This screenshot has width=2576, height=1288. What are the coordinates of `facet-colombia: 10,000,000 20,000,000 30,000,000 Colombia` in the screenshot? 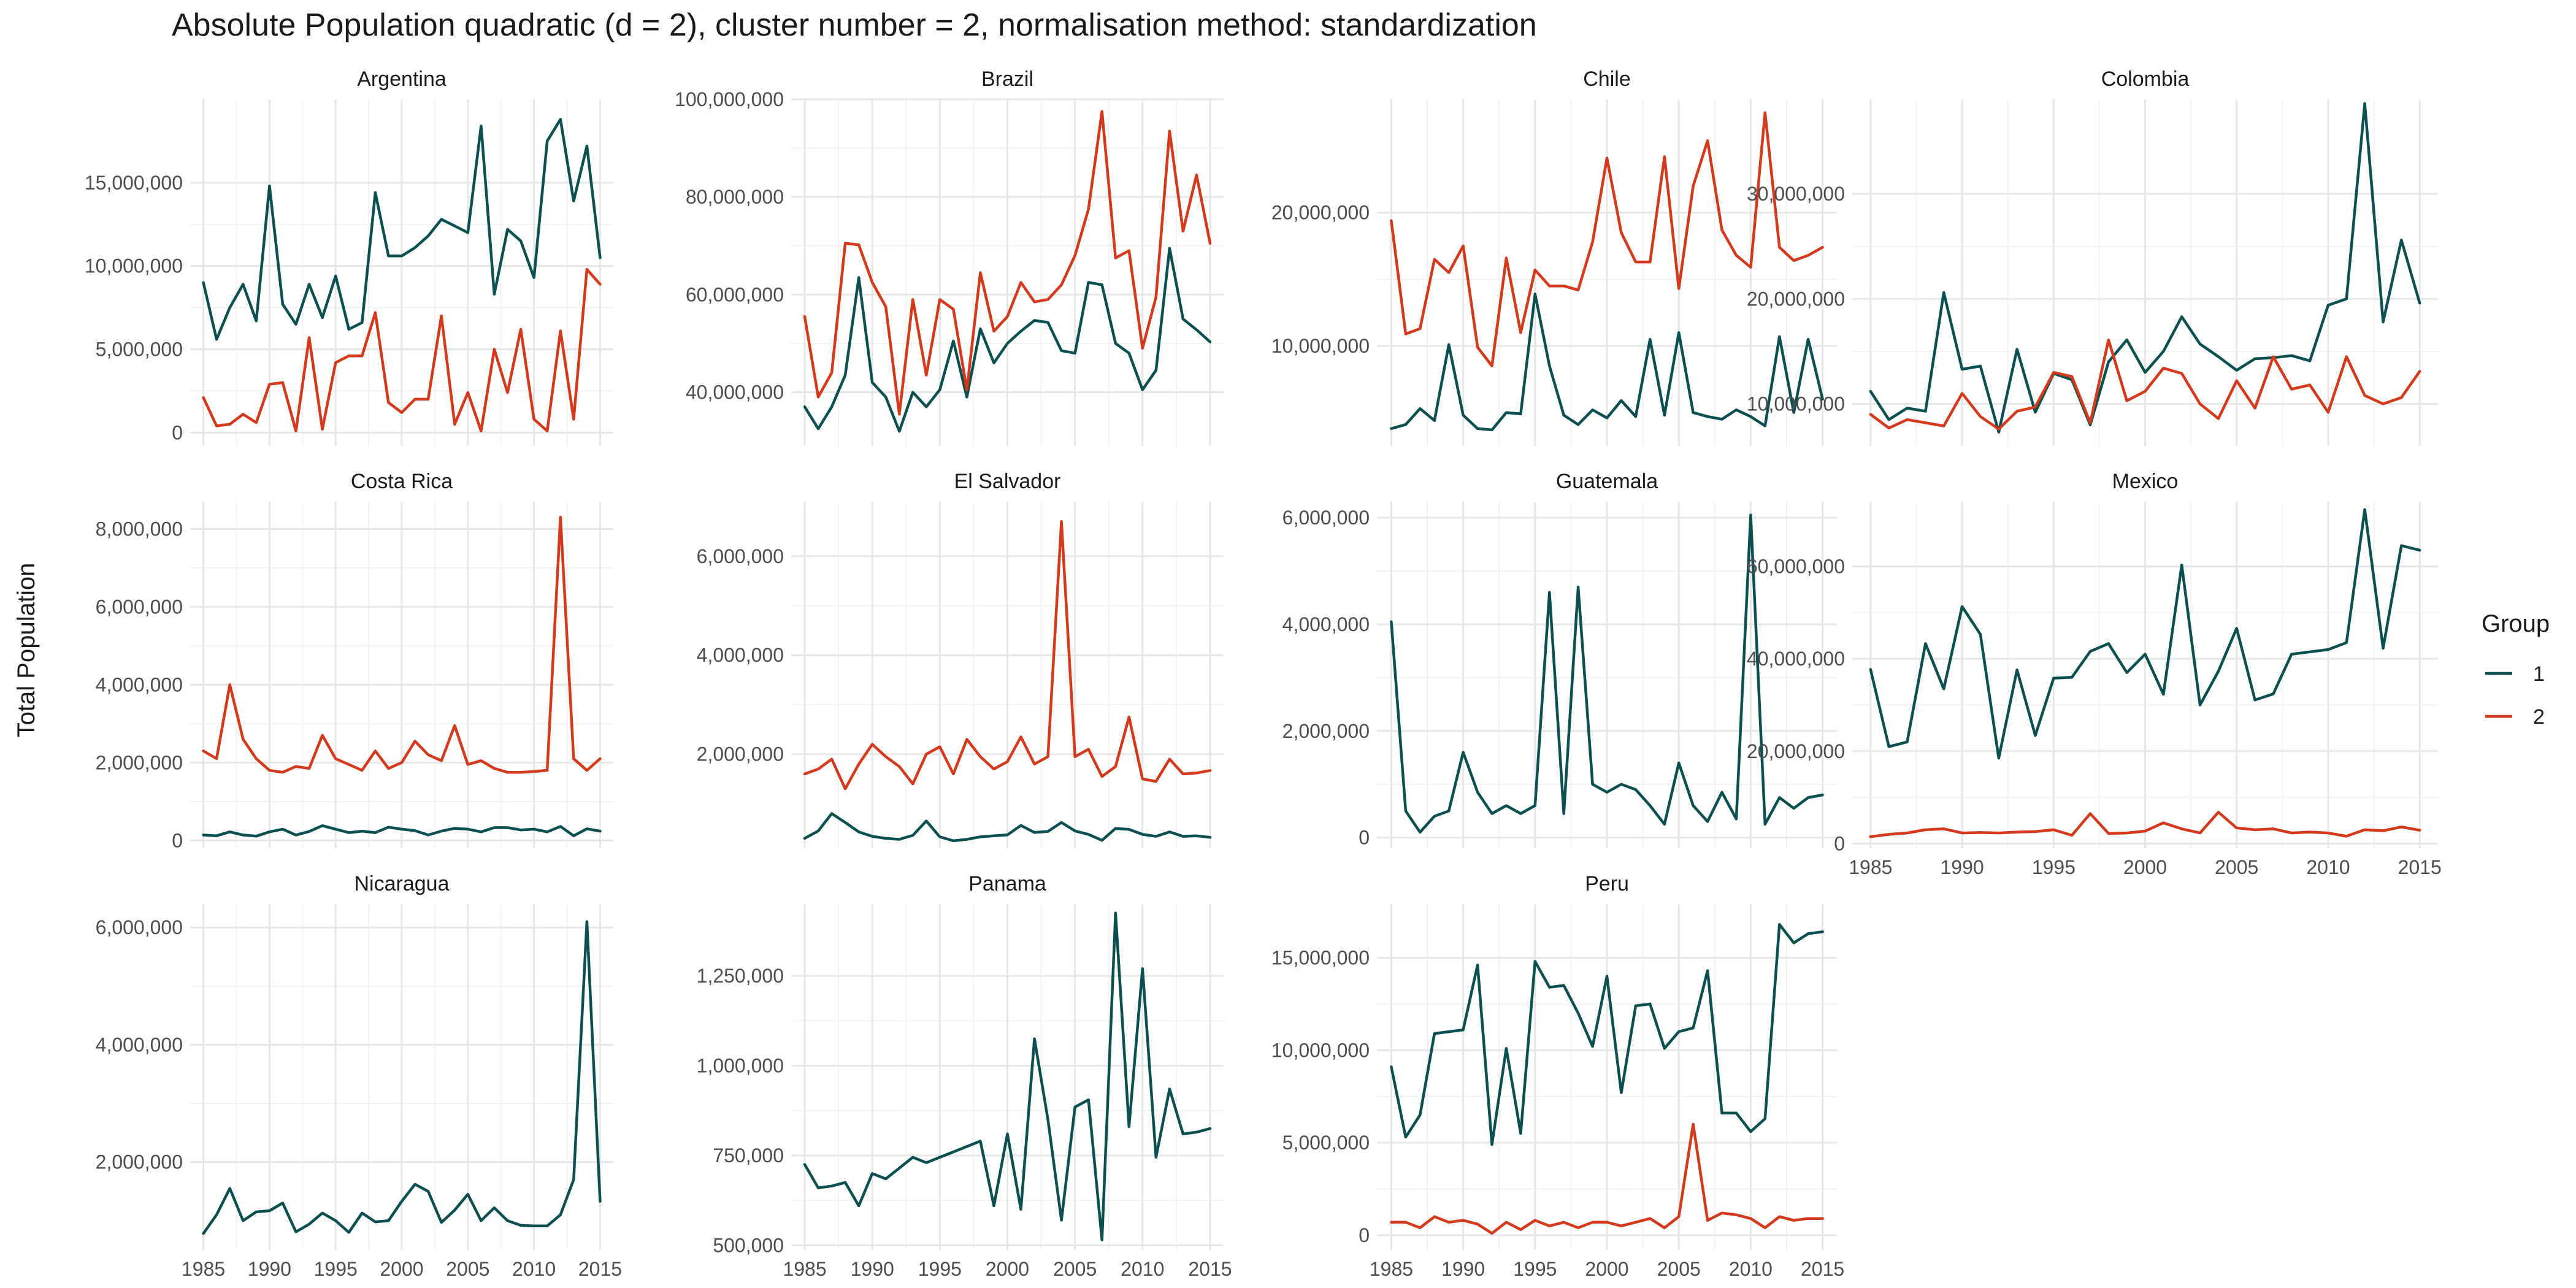 It's located at (2092, 256).